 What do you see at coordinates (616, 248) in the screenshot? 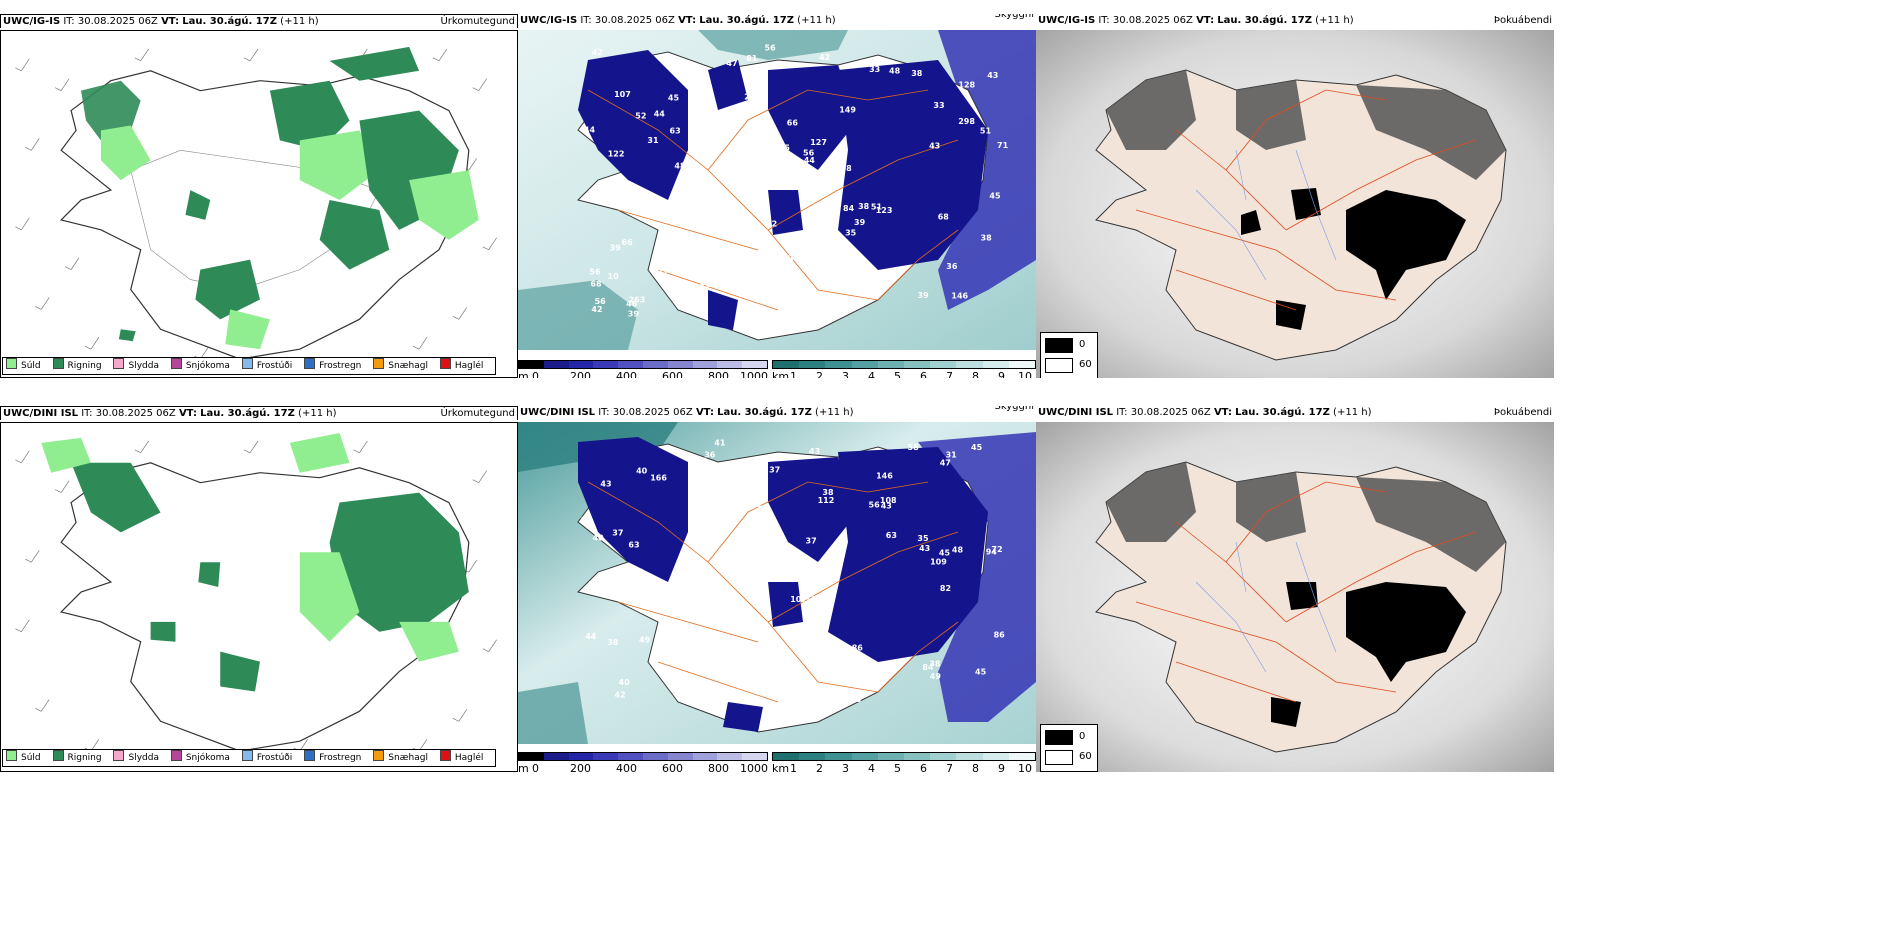
I see `vis-value-label: 39` at bounding box center [616, 248].